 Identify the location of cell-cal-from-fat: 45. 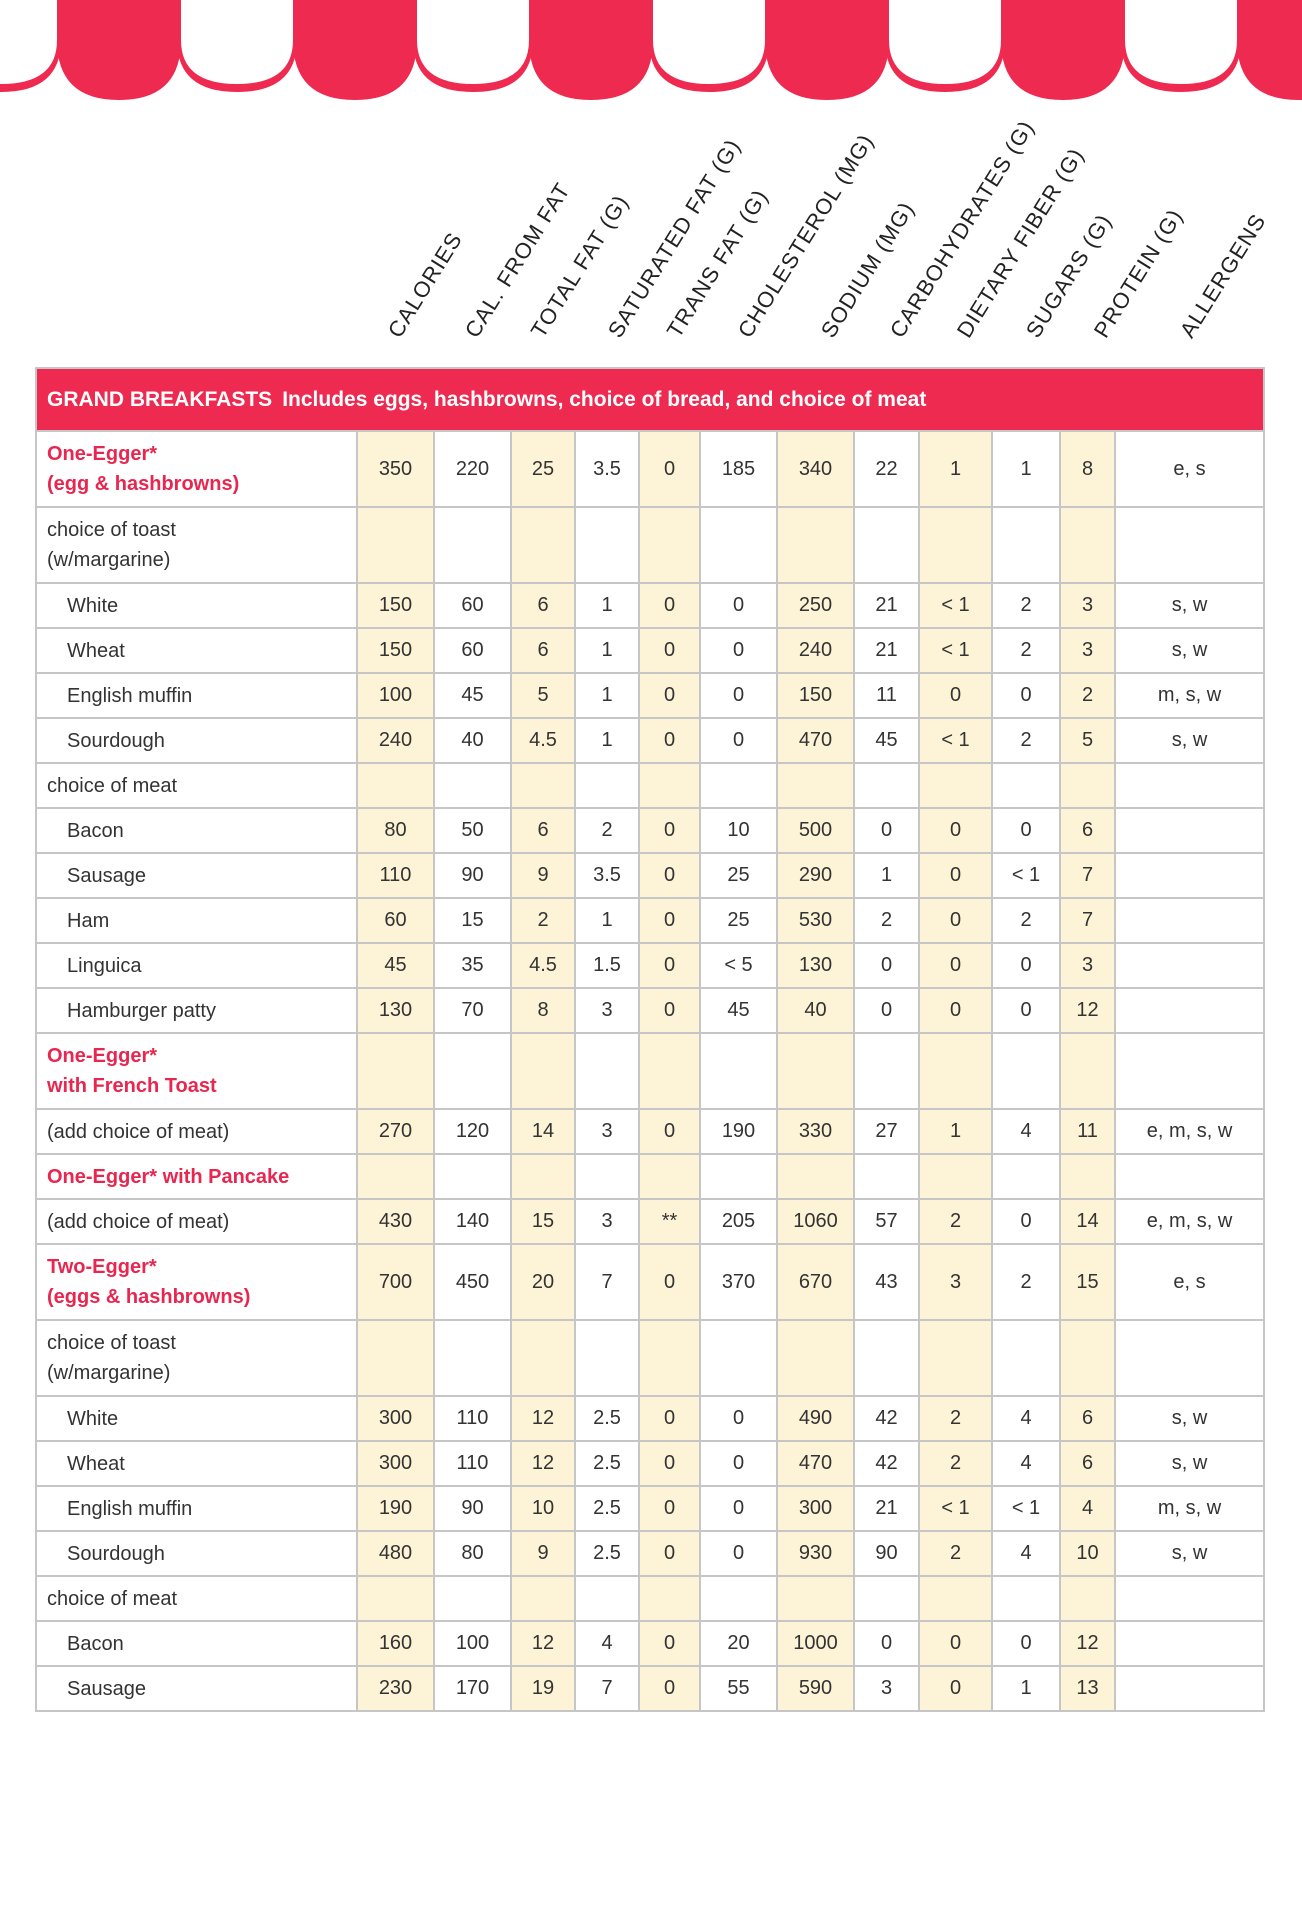
(472, 695).